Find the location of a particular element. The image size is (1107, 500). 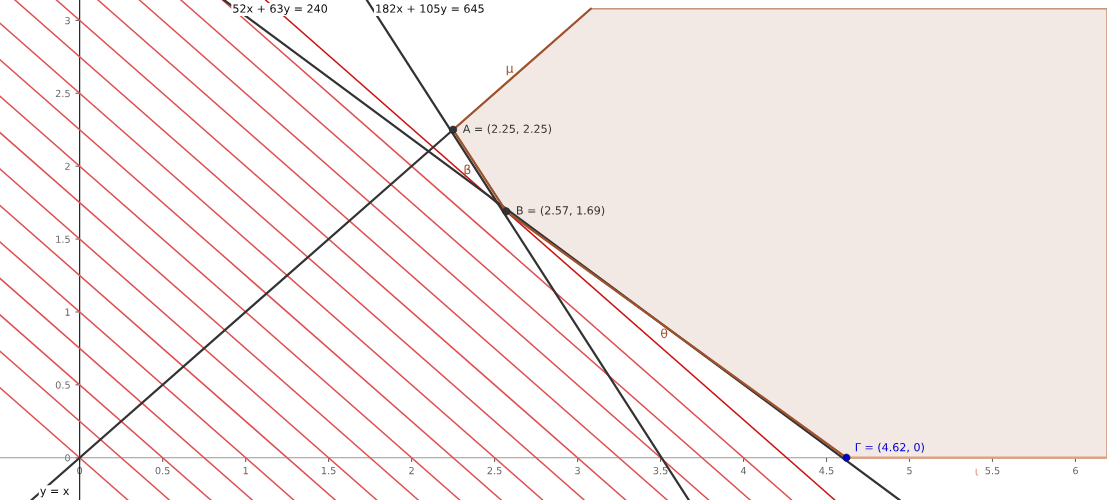

y-tick-label: 2 is located at coordinates (67, 166).